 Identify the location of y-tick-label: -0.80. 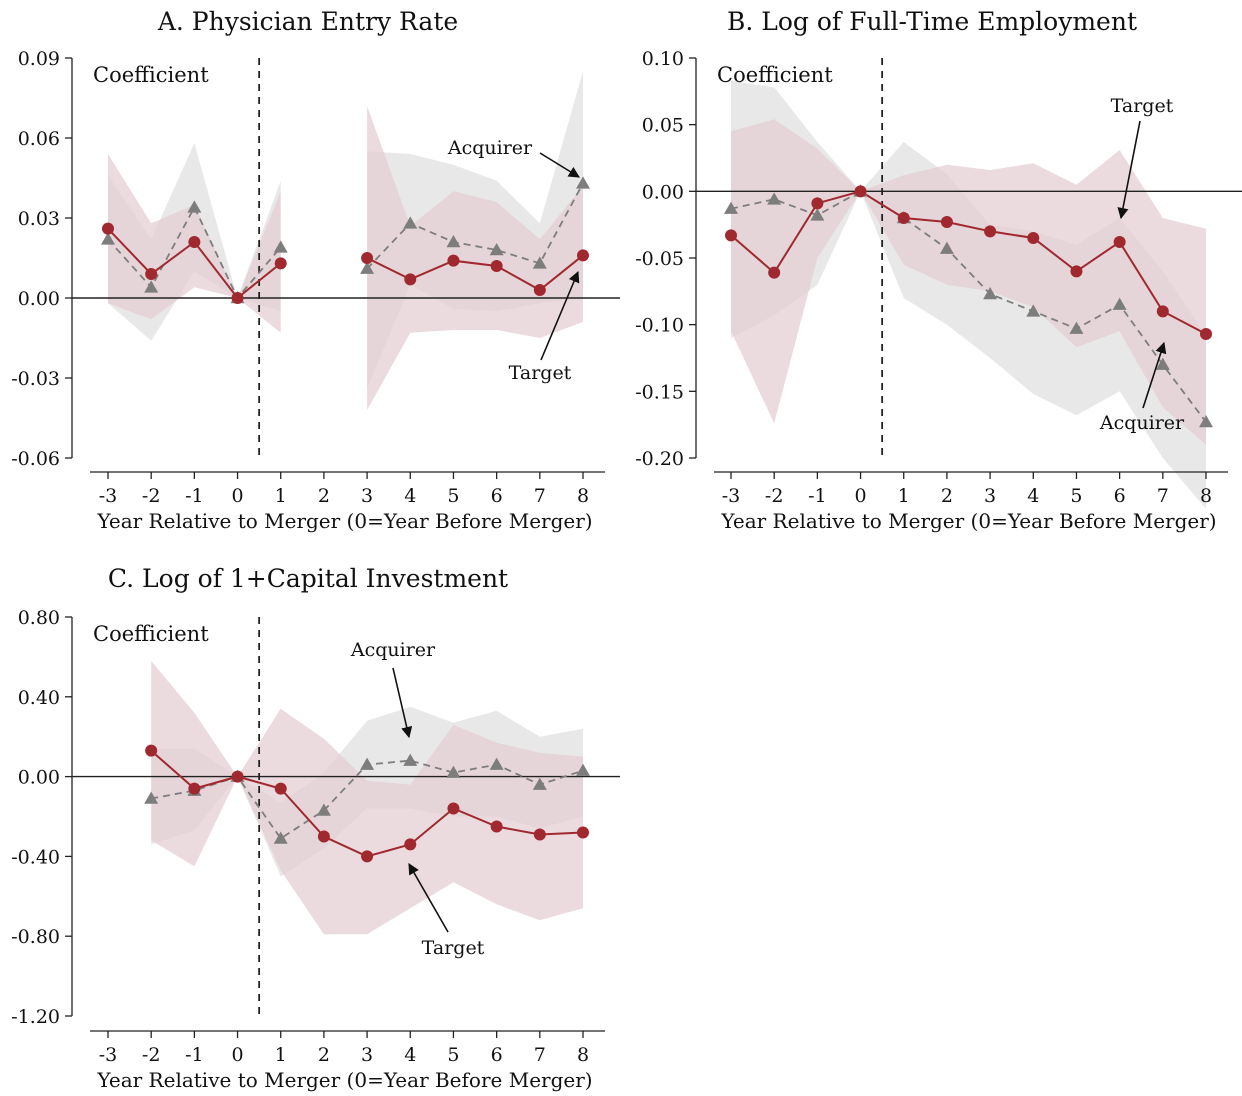
(35, 937).